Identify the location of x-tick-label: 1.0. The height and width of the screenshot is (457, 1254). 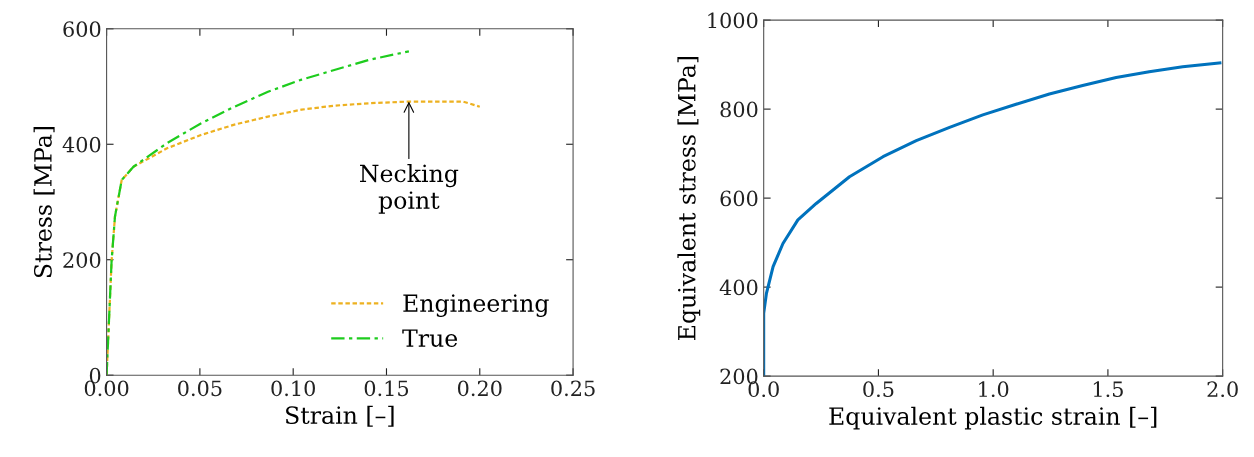
(994, 389).